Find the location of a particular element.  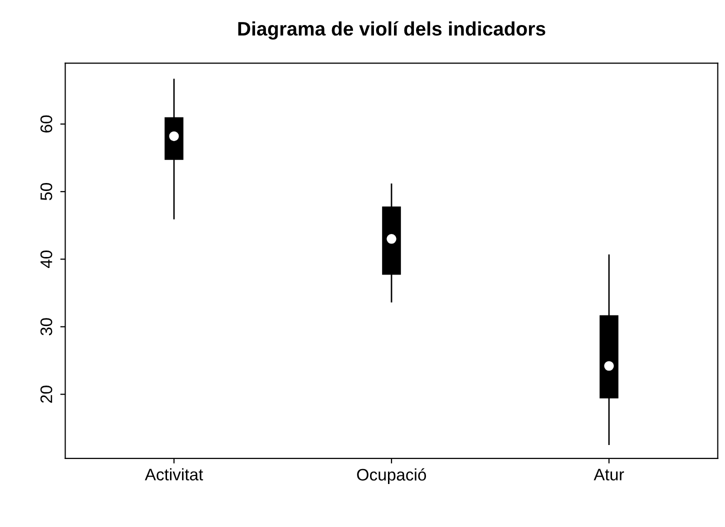

x-tick-label: Activitat is located at coordinates (174, 474).